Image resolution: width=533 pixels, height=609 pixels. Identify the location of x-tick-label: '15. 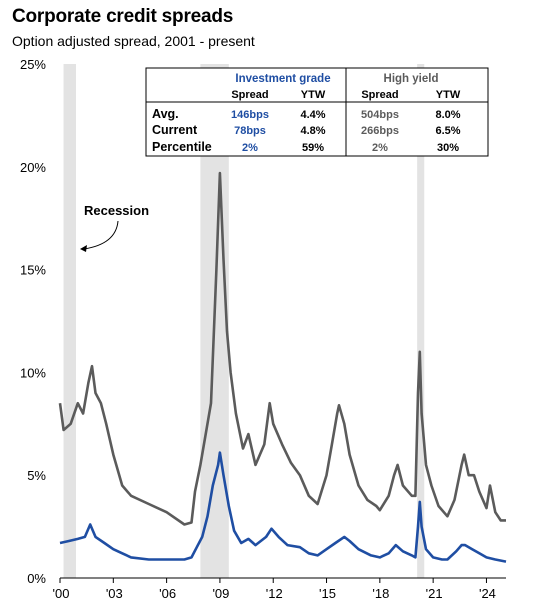
(327, 593).